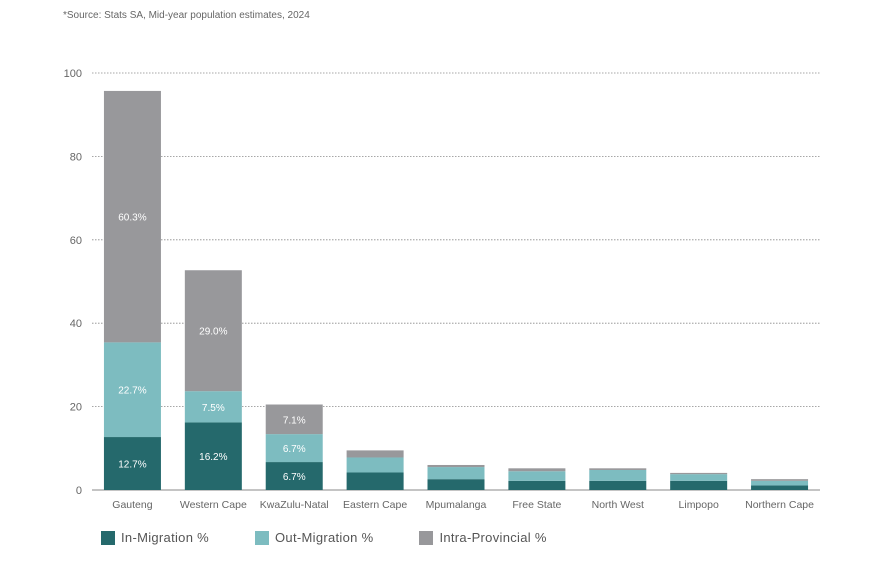 The width and height of the screenshot is (895, 569). I want to click on x-tick-label-2: KwaZulu-Natal, so click(294, 505).